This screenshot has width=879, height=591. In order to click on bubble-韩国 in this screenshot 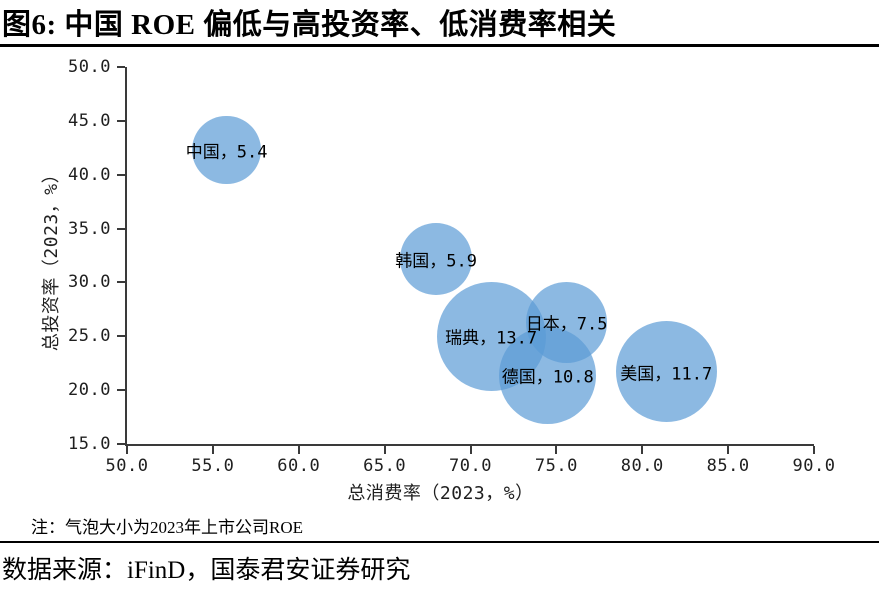, I will do `click(436, 258)`.